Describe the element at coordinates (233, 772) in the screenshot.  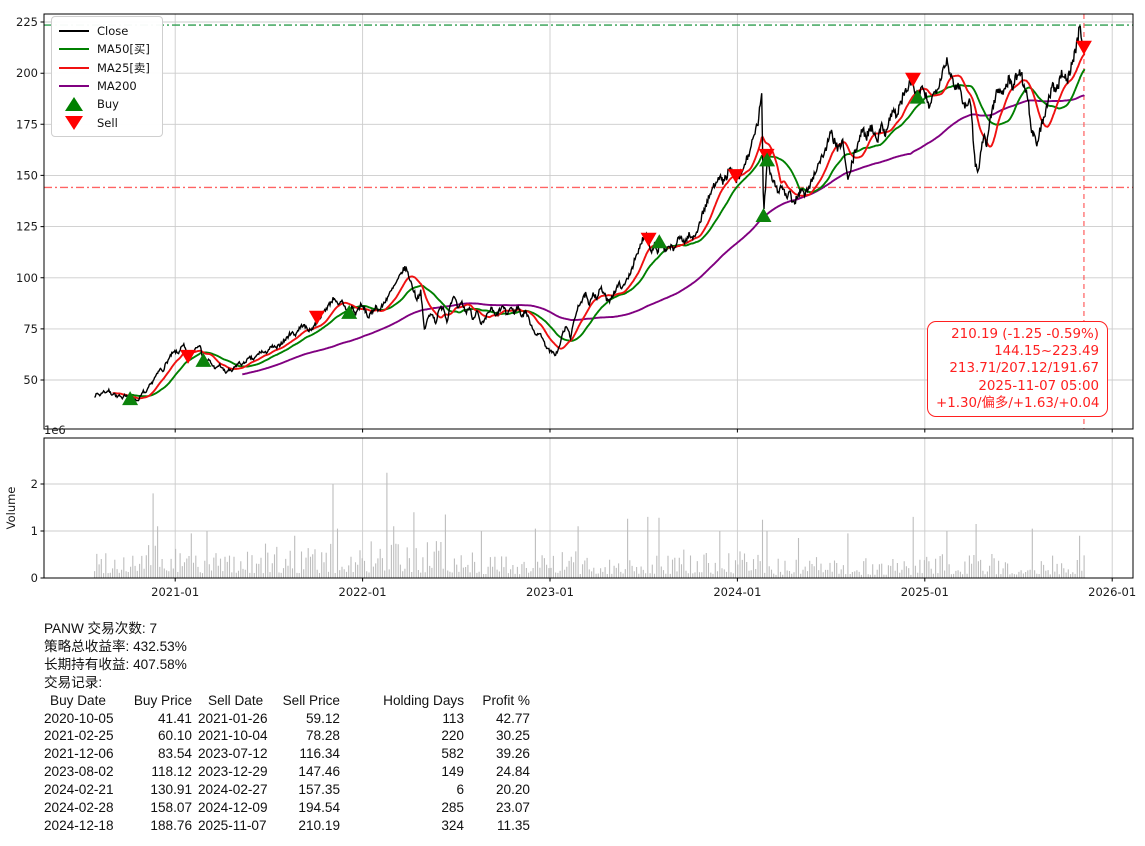
I see `trade-cell: 2023-12-29` at that location.